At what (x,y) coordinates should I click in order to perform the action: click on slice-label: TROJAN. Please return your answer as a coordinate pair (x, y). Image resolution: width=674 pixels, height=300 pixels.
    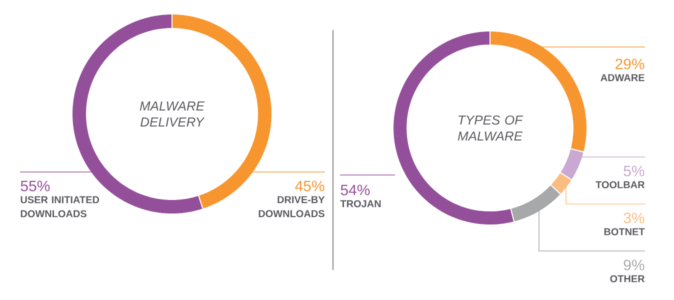
    Looking at the image, I should click on (360, 204).